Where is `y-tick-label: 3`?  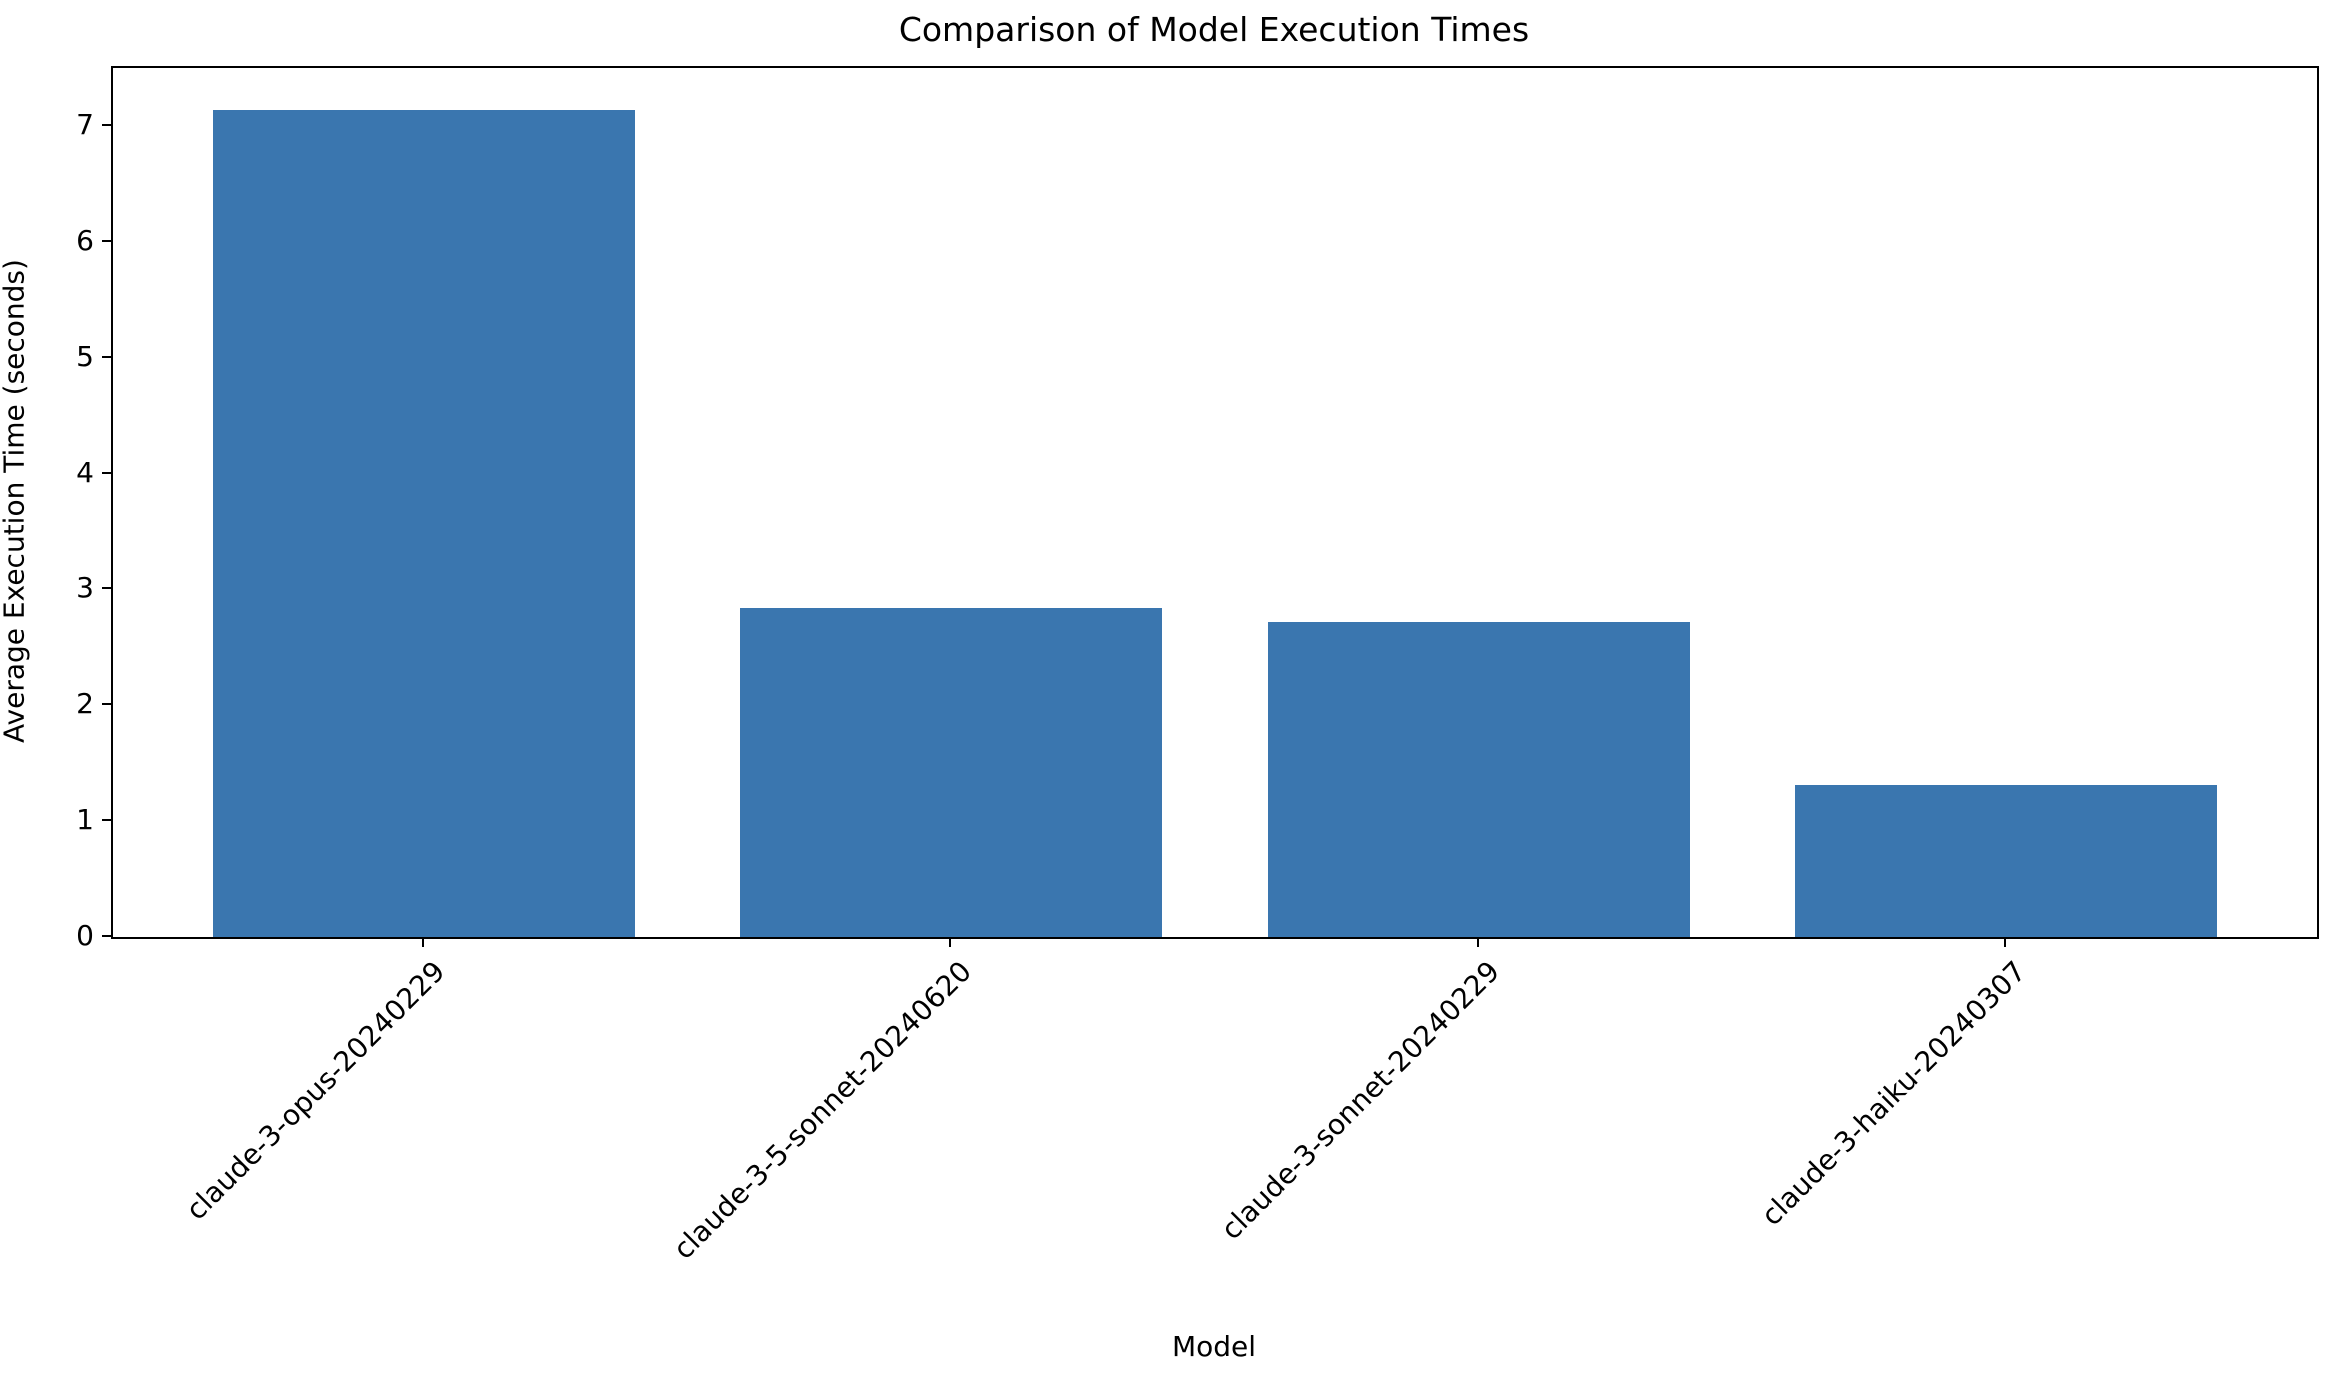 y-tick-label: 3 is located at coordinates (85, 587).